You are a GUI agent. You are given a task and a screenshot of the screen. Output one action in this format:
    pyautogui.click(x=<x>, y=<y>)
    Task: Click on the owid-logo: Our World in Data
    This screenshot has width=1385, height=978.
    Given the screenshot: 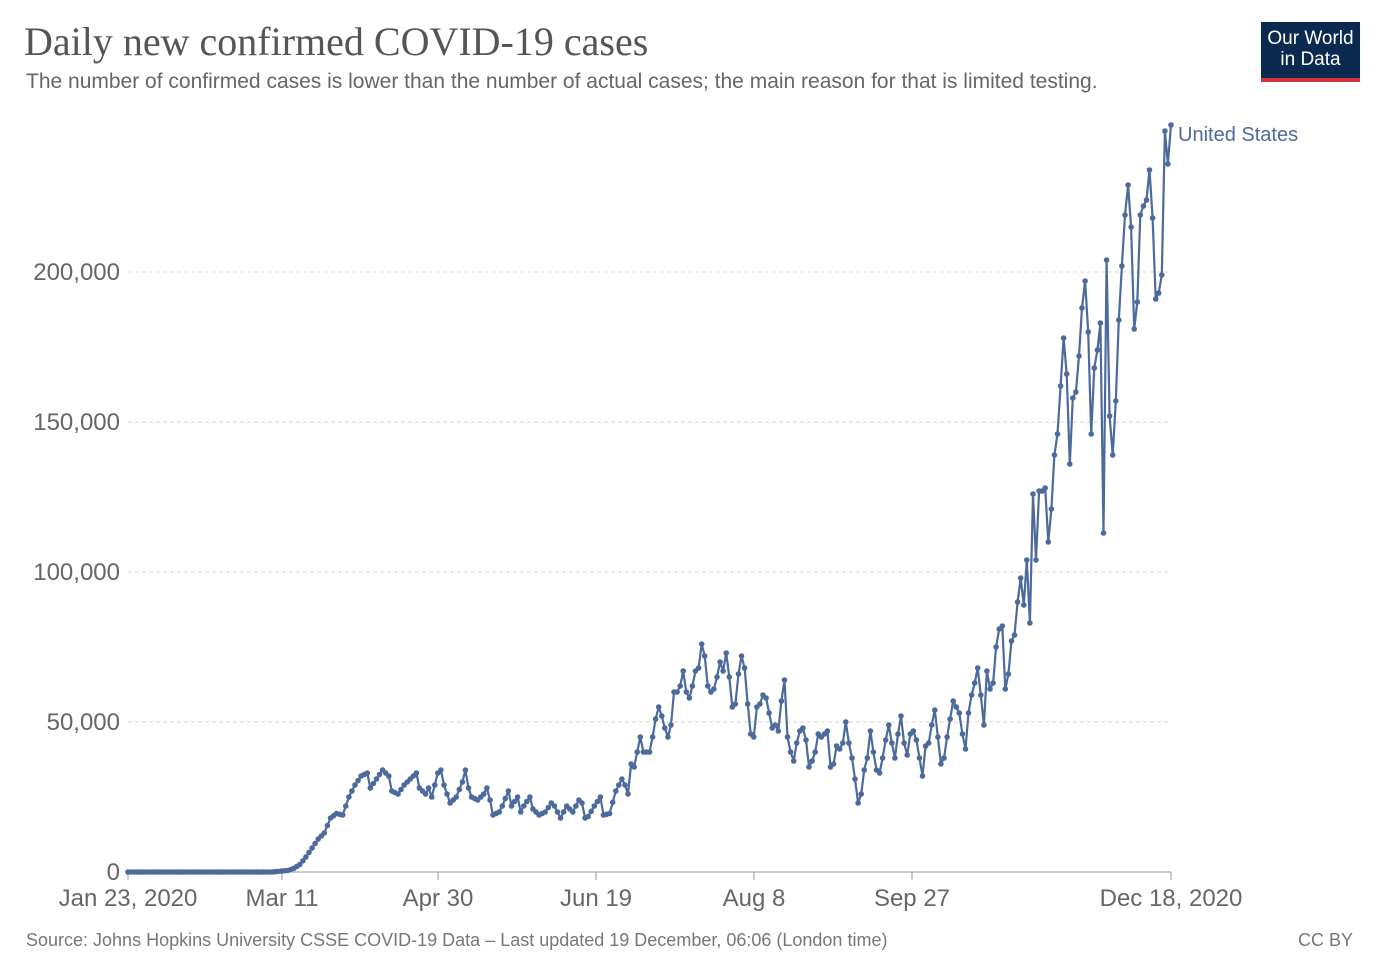 What is the action you would take?
    pyautogui.click(x=1310, y=52)
    